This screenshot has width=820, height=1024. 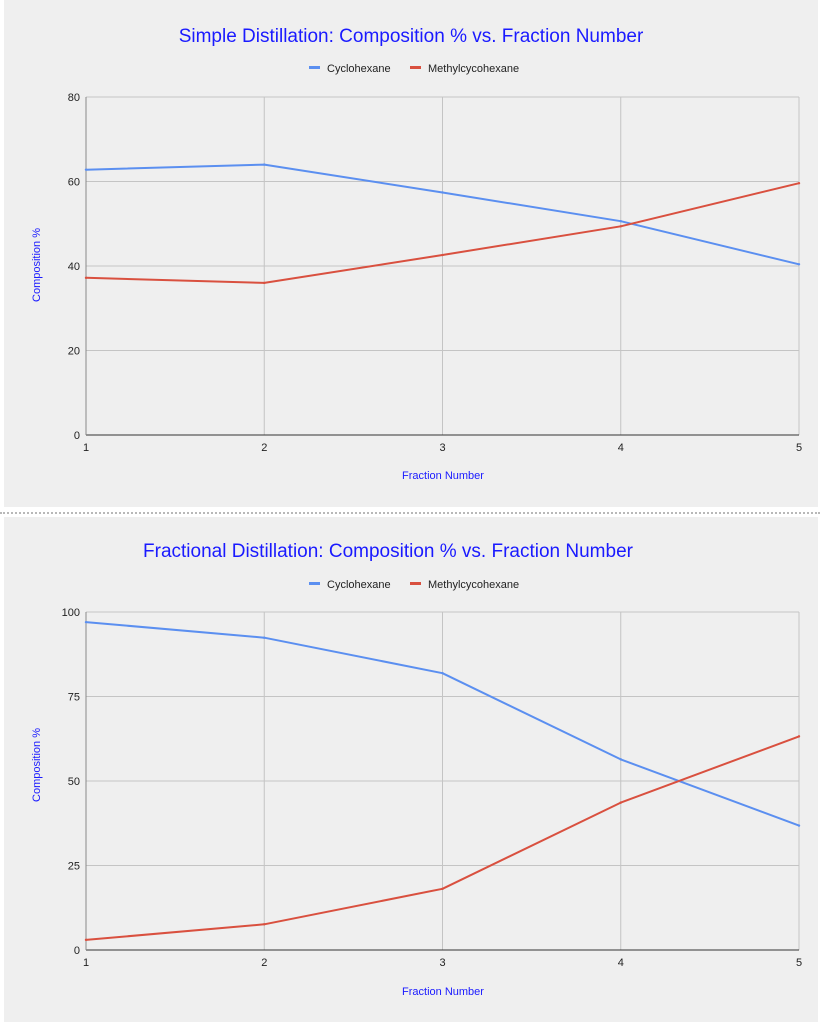 What do you see at coordinates (74, 98) in the screenshot?
I see `y-tick-label-80: 80` at bounding box center [74, 98].